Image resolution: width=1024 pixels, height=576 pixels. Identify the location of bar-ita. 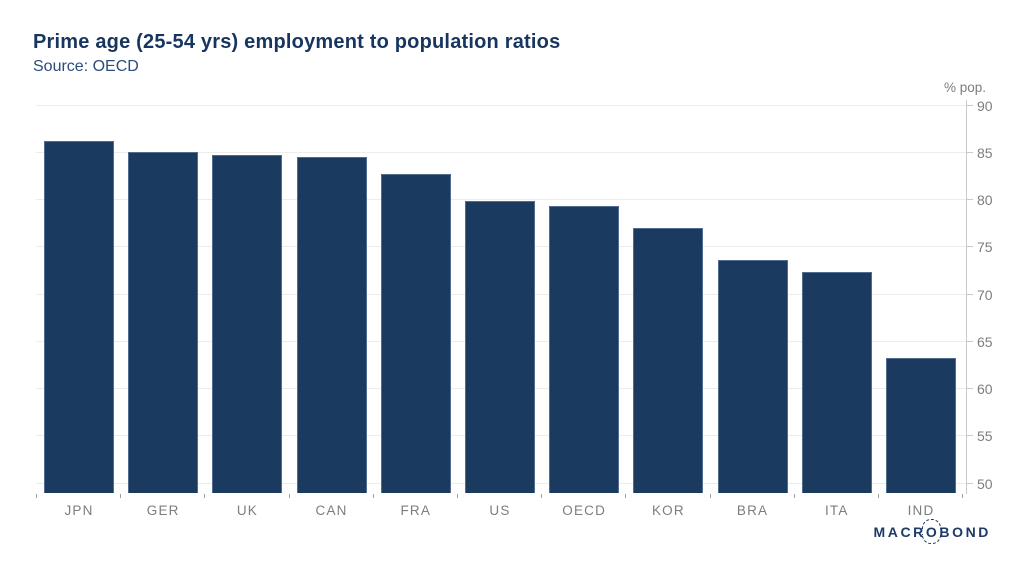
(836, 382).